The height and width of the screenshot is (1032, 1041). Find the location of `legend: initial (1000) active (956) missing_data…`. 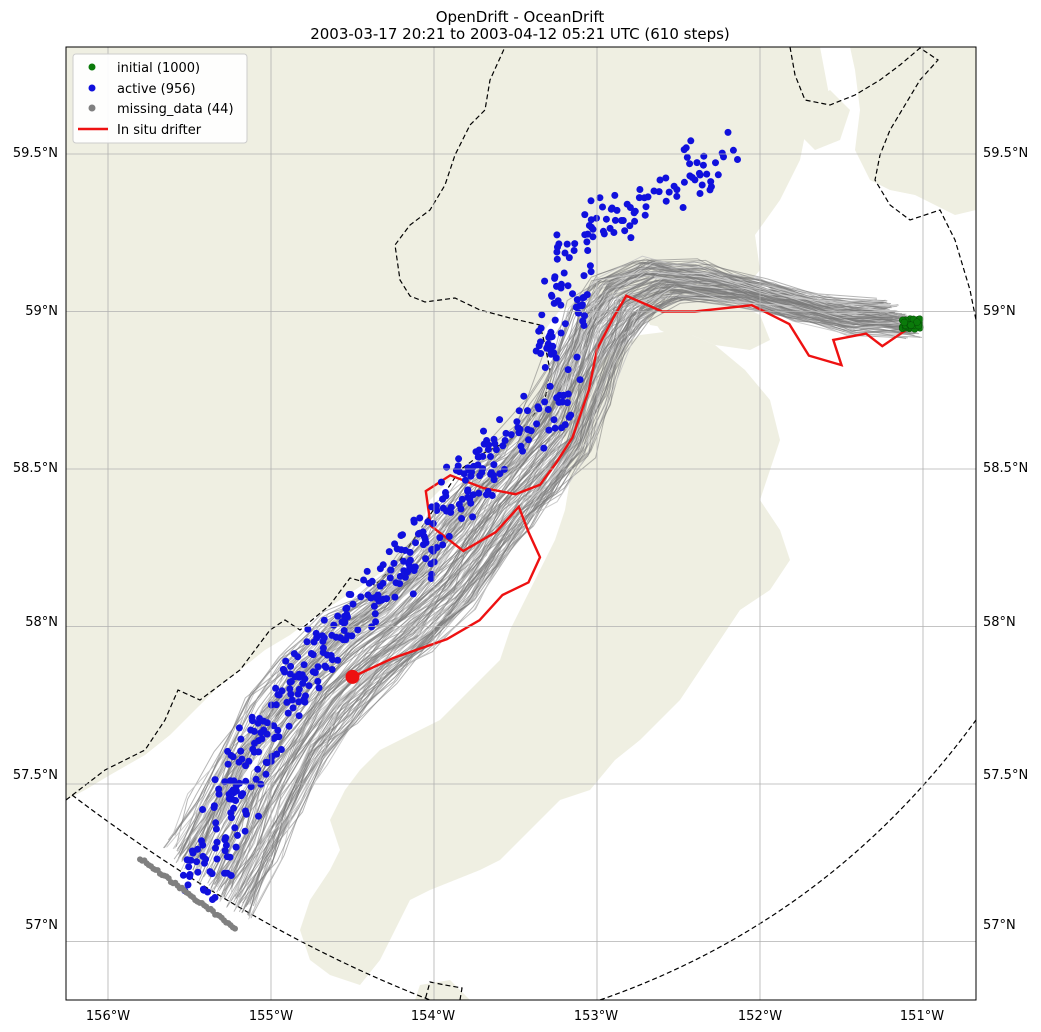

legend: initial (1000) active (956) missing_data… is located at coordinates (160, 98).